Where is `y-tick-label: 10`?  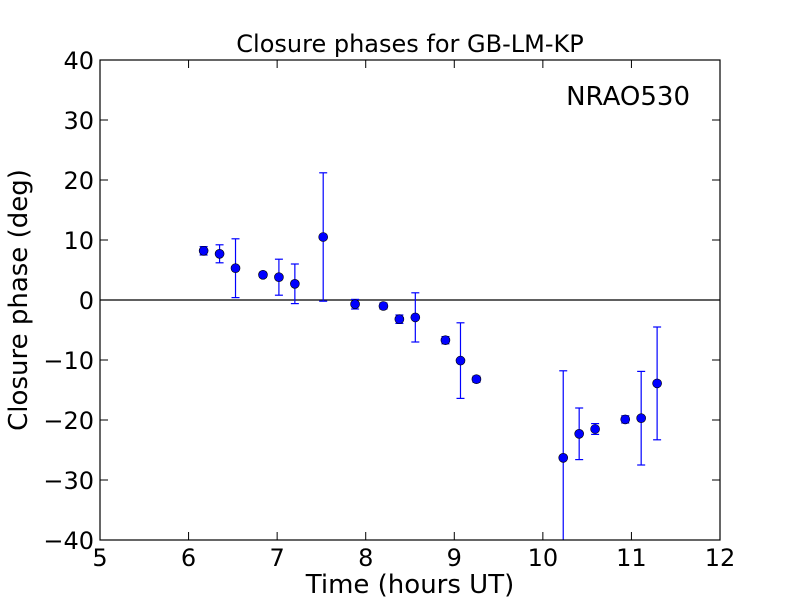 y-tick-label: 10 is located at coordinates (78, 241).